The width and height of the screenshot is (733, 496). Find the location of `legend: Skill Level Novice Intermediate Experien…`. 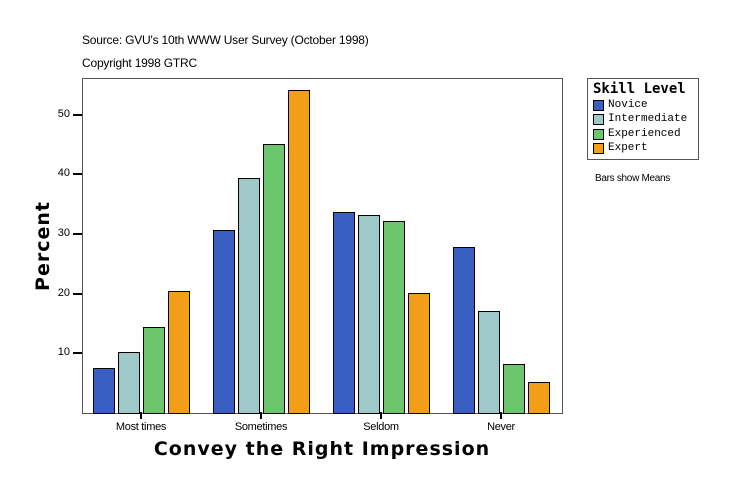

legend: Skill Level Novice Intermediate Experien… is located at coordinates (643, 119).